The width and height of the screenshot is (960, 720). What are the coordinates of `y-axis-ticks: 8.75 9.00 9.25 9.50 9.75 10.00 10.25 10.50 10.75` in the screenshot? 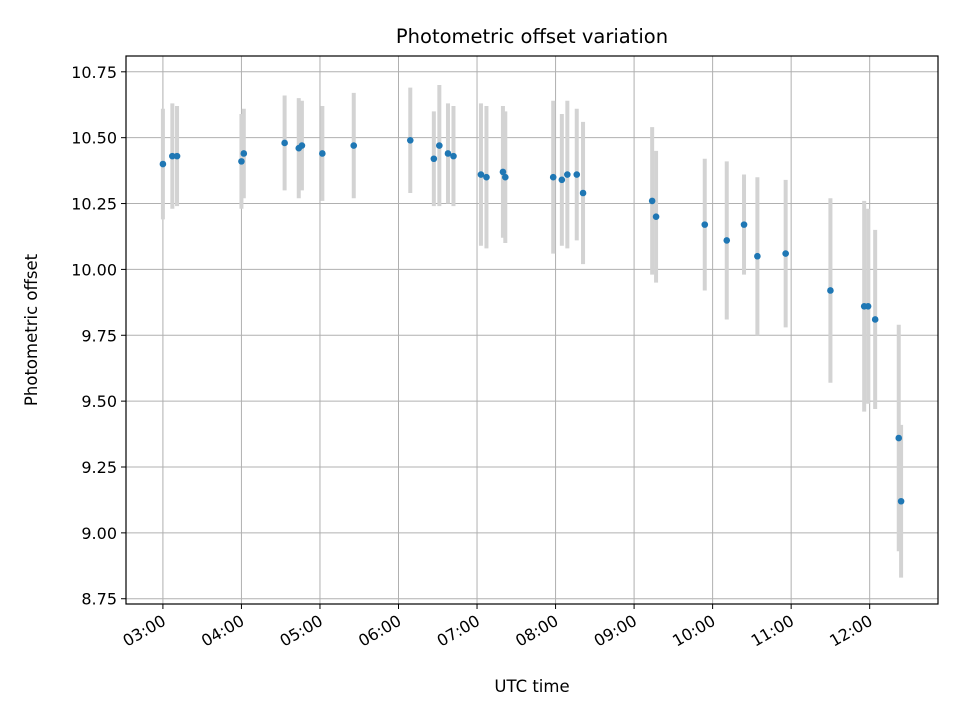 It's located at (98, 336).